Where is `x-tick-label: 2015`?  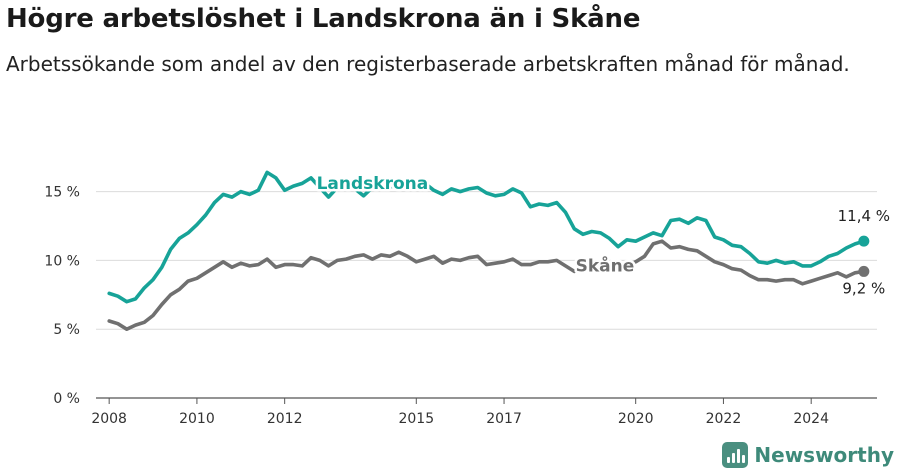
x-tick-label: 2015 is located at coordinates (416, 419).